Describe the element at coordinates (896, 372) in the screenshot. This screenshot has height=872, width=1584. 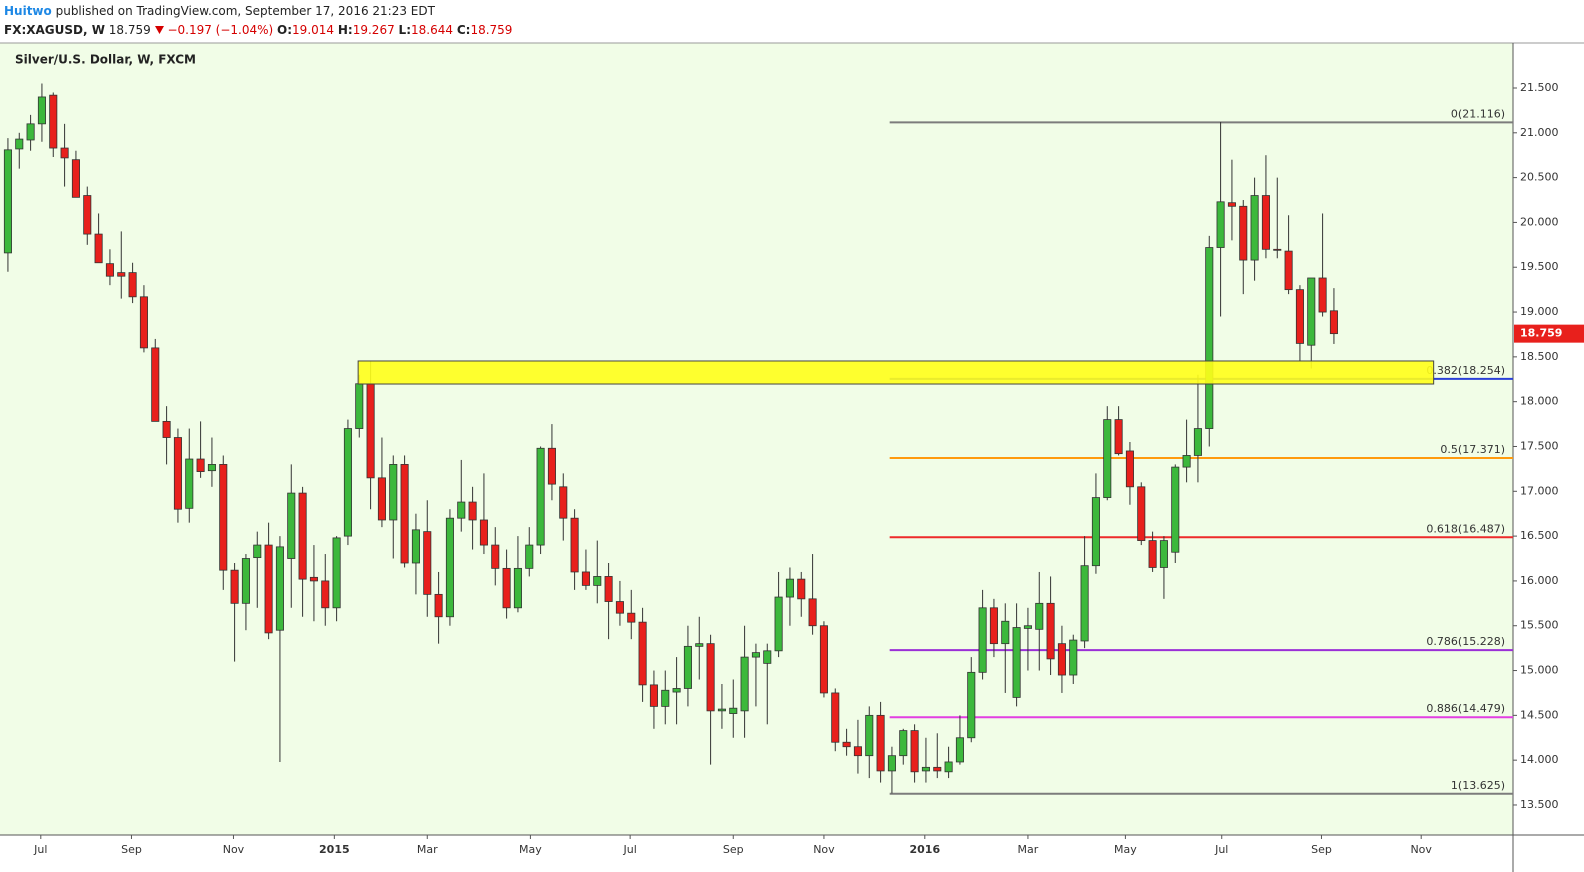
I see `zone` at that location.